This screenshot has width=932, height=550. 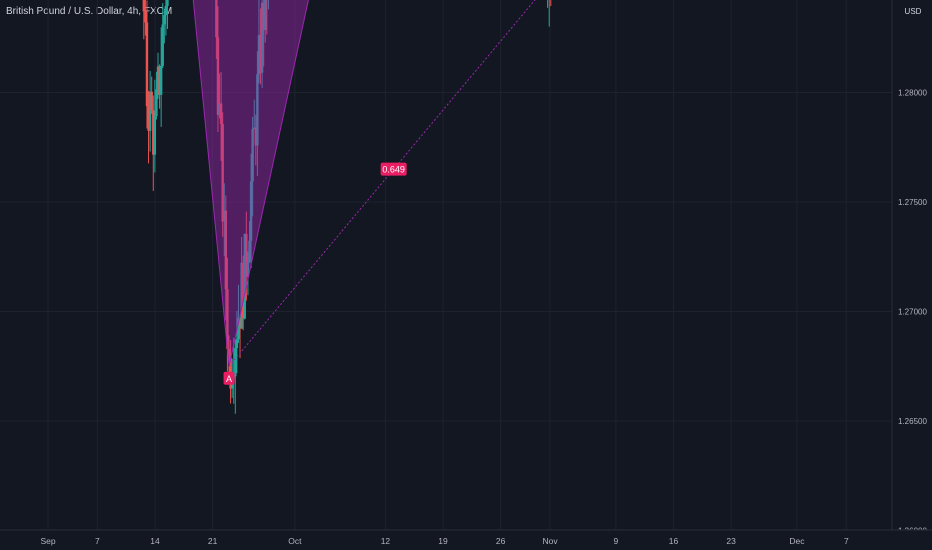 I want to click on chart-title: British Pound / U.S. Dollar, 4h, FXCM, so click(x=89, y=11).